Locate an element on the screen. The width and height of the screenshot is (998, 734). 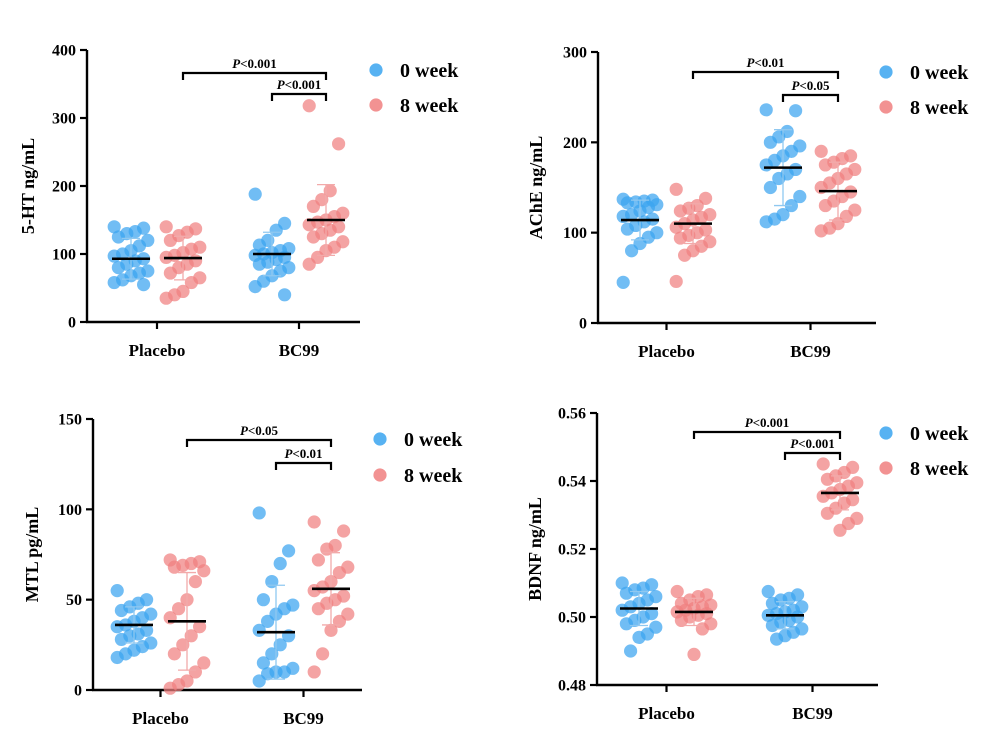
p-value-label: P<0.05 is located at coordinates (259, 430).